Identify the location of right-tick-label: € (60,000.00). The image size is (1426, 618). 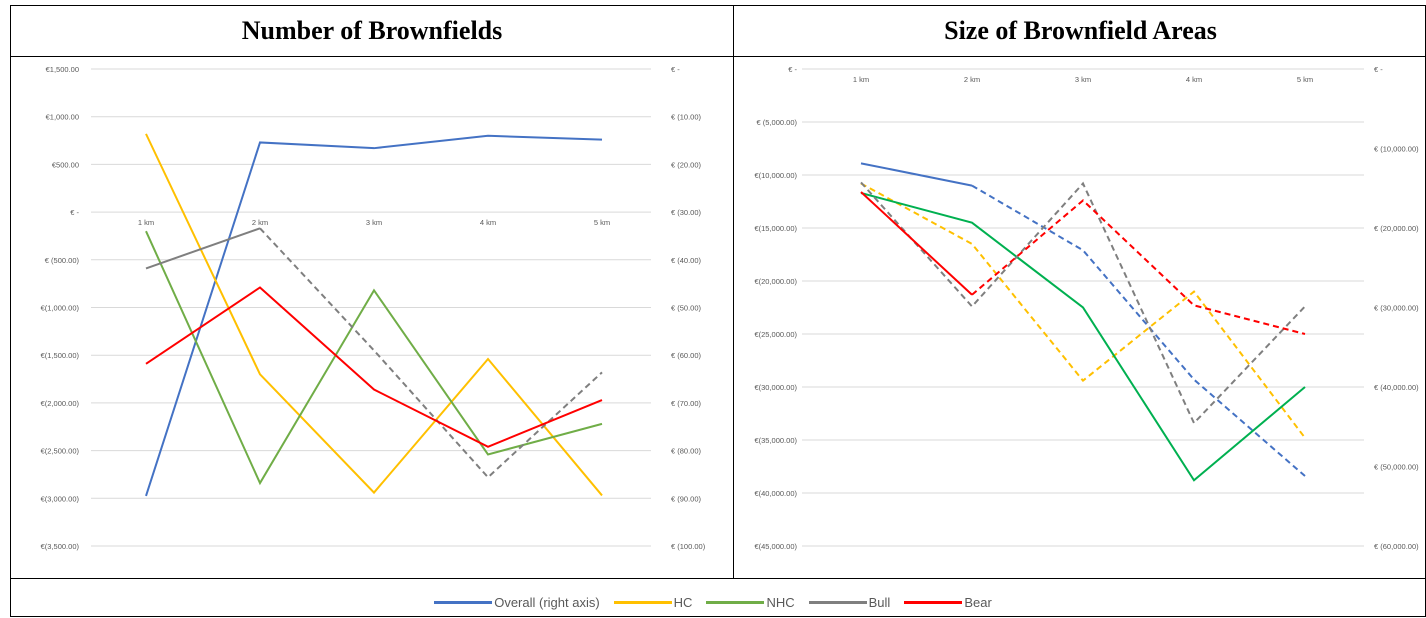
(1396, 546).